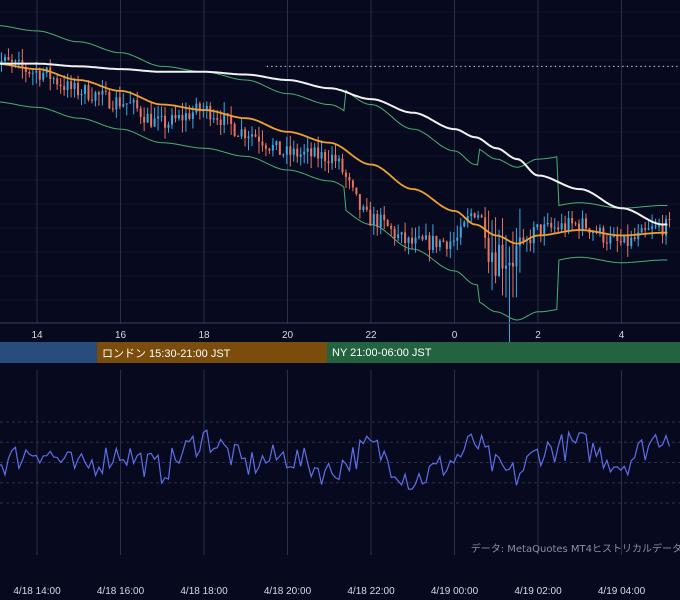 Image resolution: width=680 pixels, height=600 pixels. What do you see at coordinates (538, 591) in the screenshot?
I see `date-tick-label: 4/19 02:00` at bounding box center [538, 591].